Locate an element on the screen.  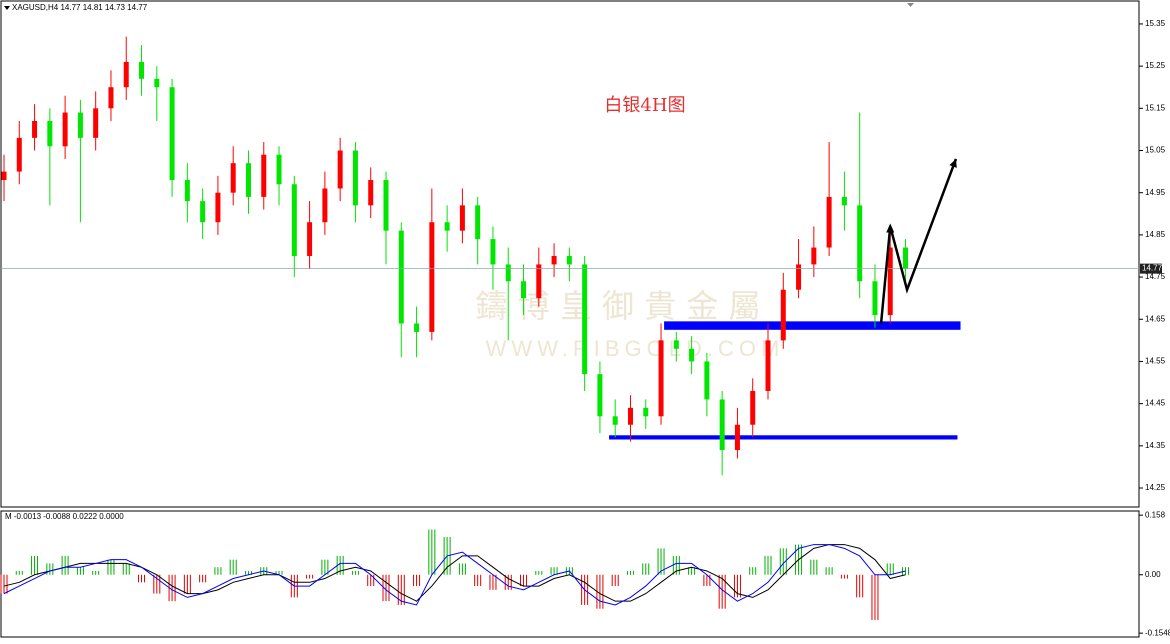
y-tick-label: 14.25 is located at coordinates (1155, 487).